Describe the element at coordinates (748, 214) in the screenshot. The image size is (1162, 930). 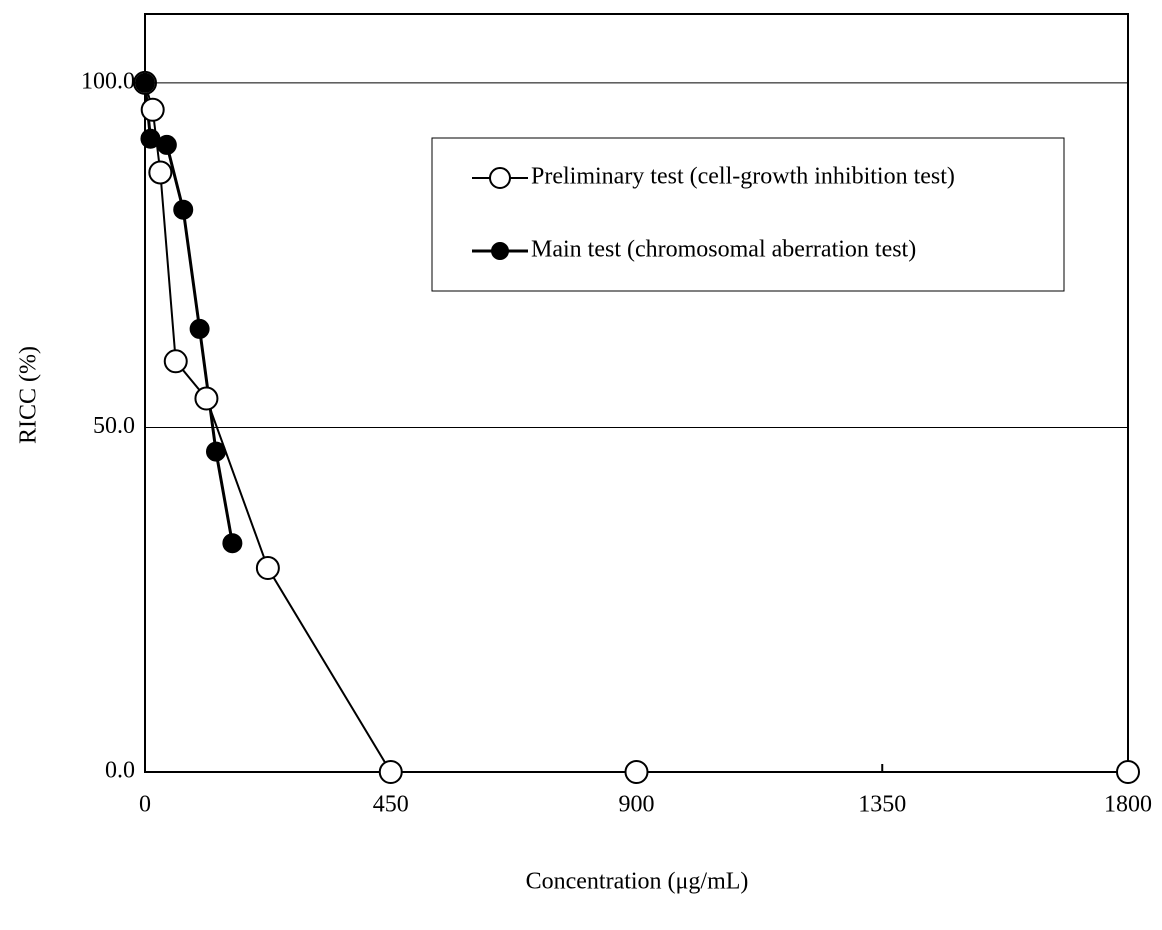
I see `legend-box` at that location.